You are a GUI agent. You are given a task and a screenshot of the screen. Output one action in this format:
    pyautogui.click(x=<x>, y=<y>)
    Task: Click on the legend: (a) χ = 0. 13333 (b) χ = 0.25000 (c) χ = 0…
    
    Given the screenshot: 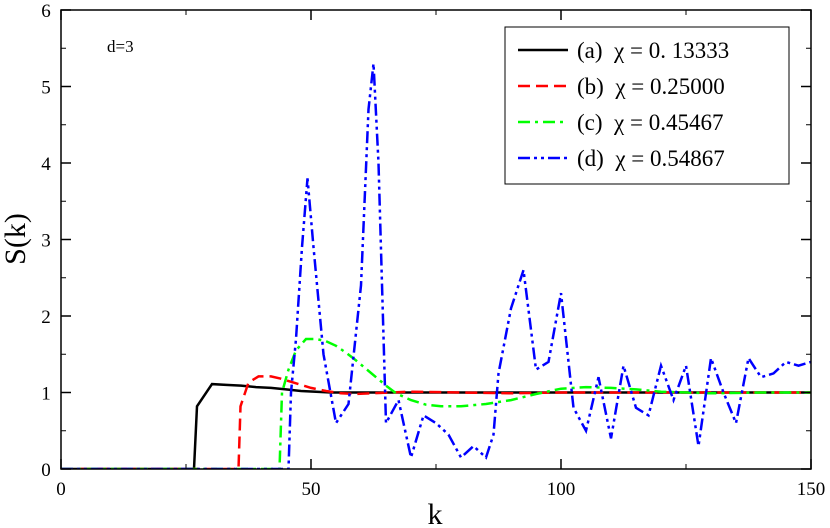 What is the action you would take?
    pyautogui.click(x=647, y=105)
    